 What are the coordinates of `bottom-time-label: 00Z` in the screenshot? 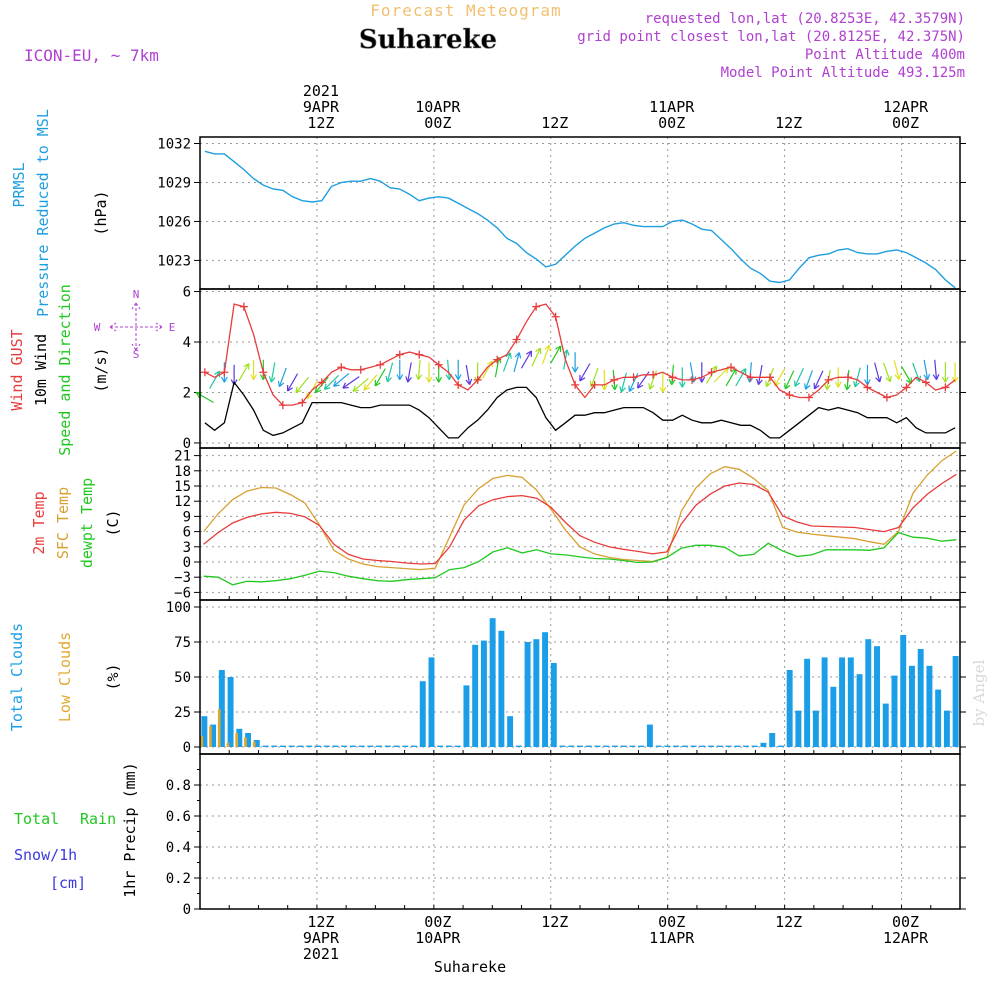 It's located at (437, 922).